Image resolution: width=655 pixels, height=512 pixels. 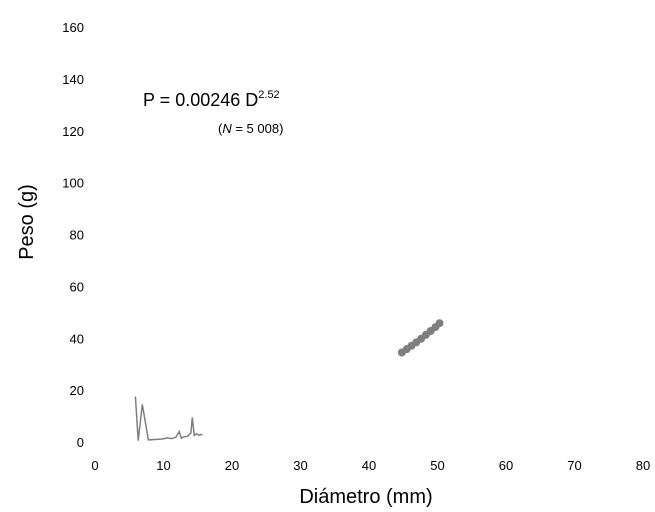 I want to click on y-axis-title: Peso (g), so click(x=27, y=222).